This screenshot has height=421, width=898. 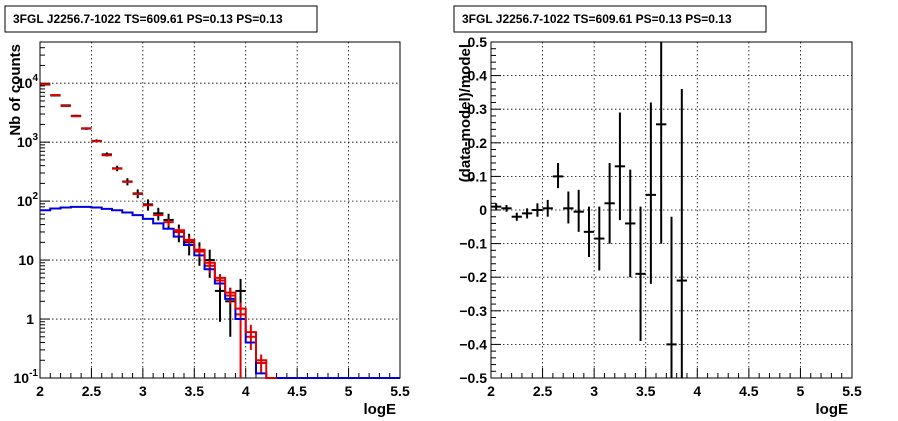 What do you see at coordinates (28, 200) in the screenshot?
I see `y-tick-label: 10²` at bounding box center [28, 200].